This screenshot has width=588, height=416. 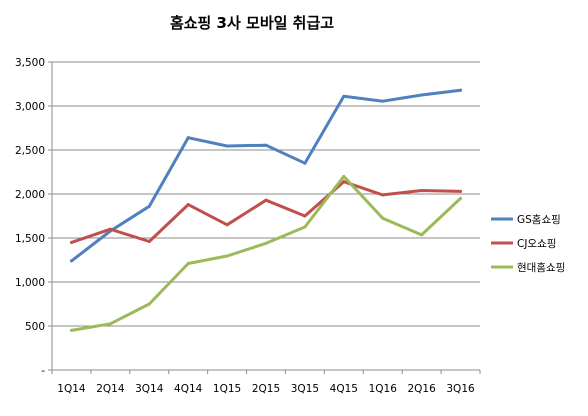 I want to click on y-tick-label: 1,500, so click(x=30, y=239).